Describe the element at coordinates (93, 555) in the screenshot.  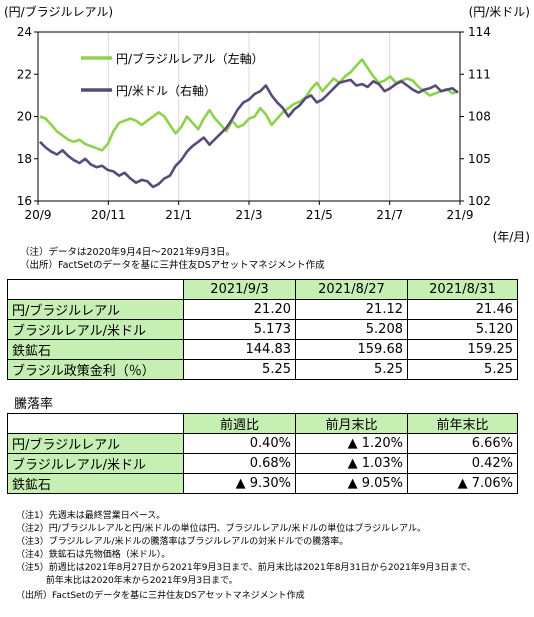
I see `footnote: （注4）鉄鉱石は先物価格（米ドル）。` at that location.